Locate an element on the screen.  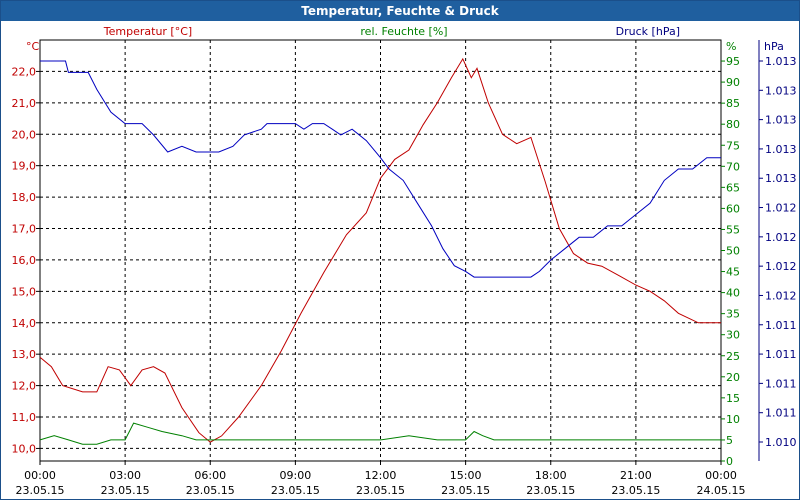
humidity-tick-label: 10 is located at coordinates (733, 419).